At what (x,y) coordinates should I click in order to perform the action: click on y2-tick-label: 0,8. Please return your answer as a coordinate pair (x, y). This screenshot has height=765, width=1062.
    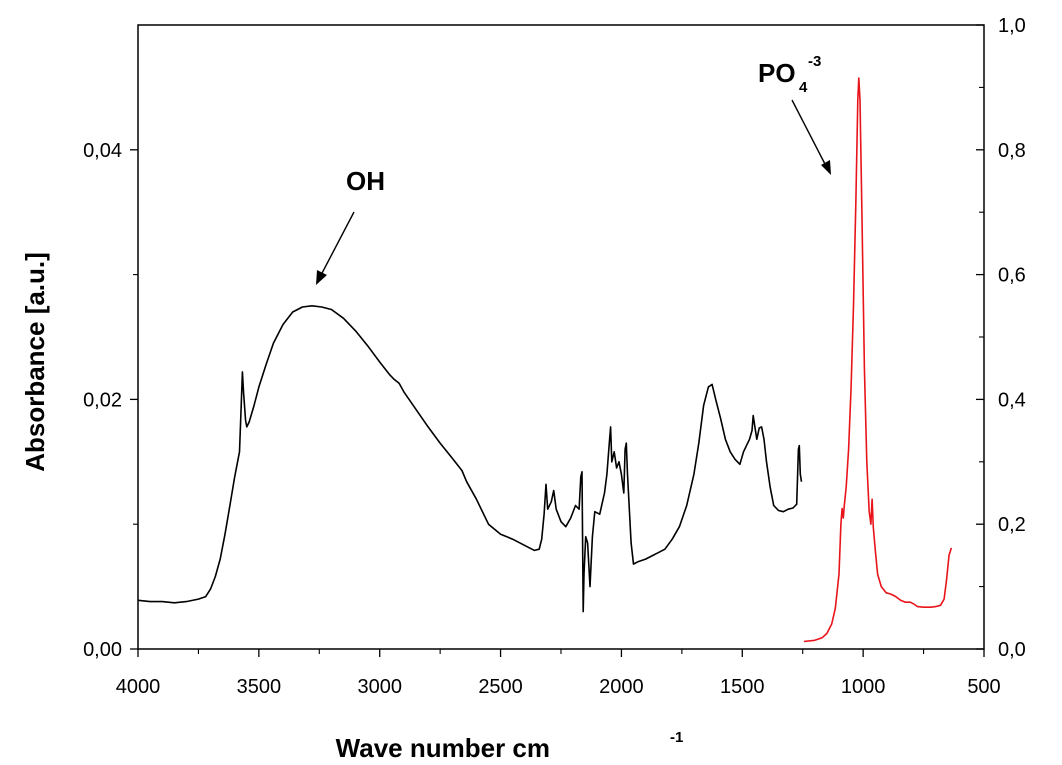
    Looking at the image, I should click on (1012, 151).